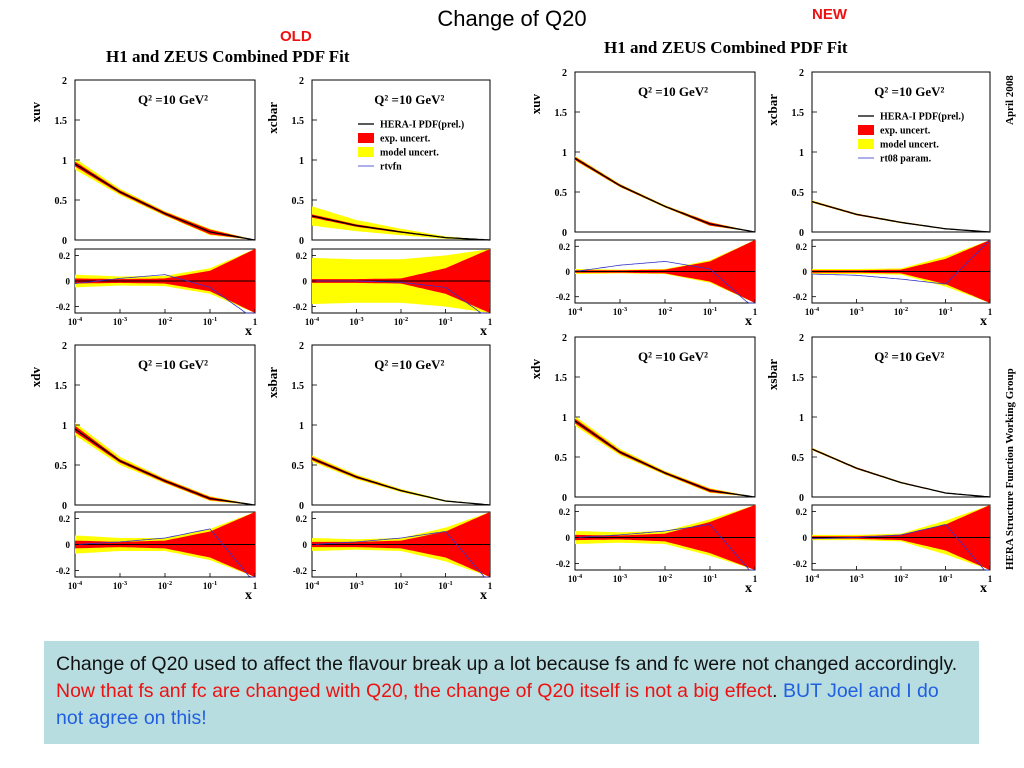 The height and width of the screenshot is (768, 1024). What do you see at coordinates (305, 282) in the screenshot?
I see `old-xcbar-ratio-ytick-label: 0` at bounding box center [305, 282].